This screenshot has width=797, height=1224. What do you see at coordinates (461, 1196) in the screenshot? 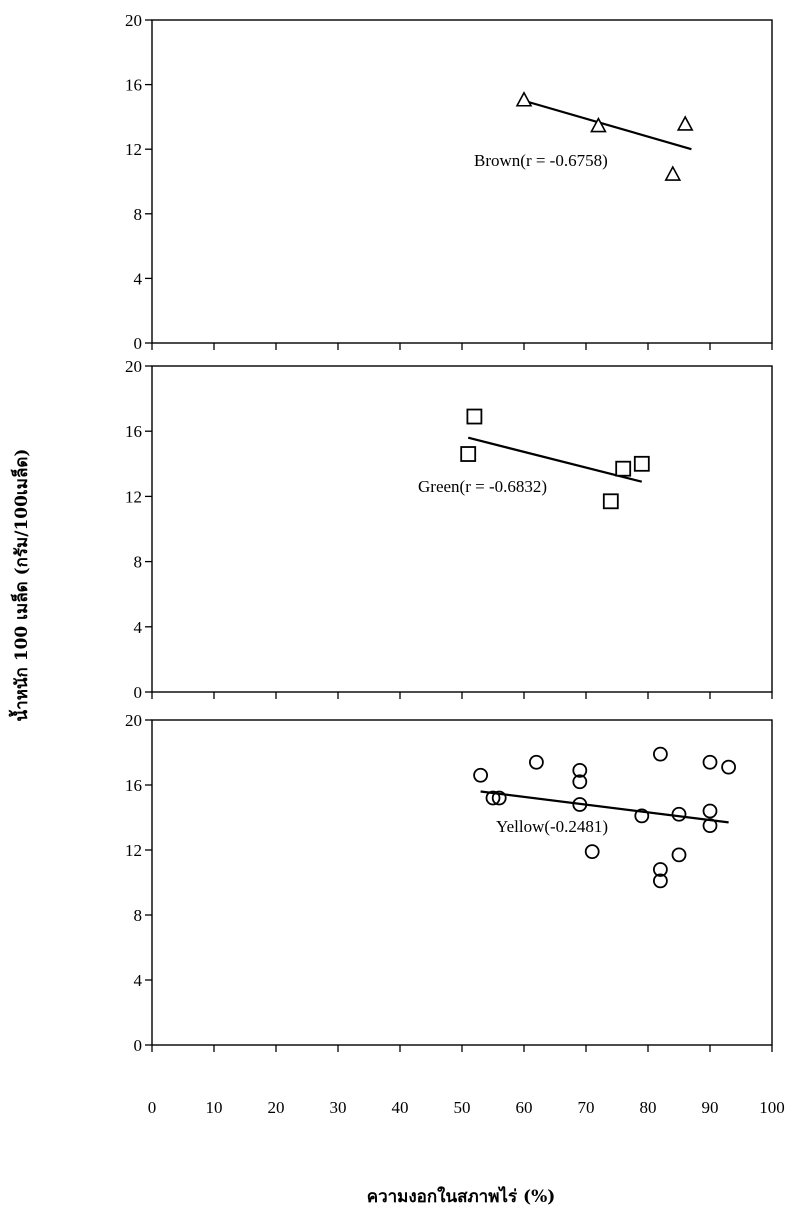
I see `x-axis-title: ความงอกในสภาพไร่ (%)` at bounding box center [461, 1196].